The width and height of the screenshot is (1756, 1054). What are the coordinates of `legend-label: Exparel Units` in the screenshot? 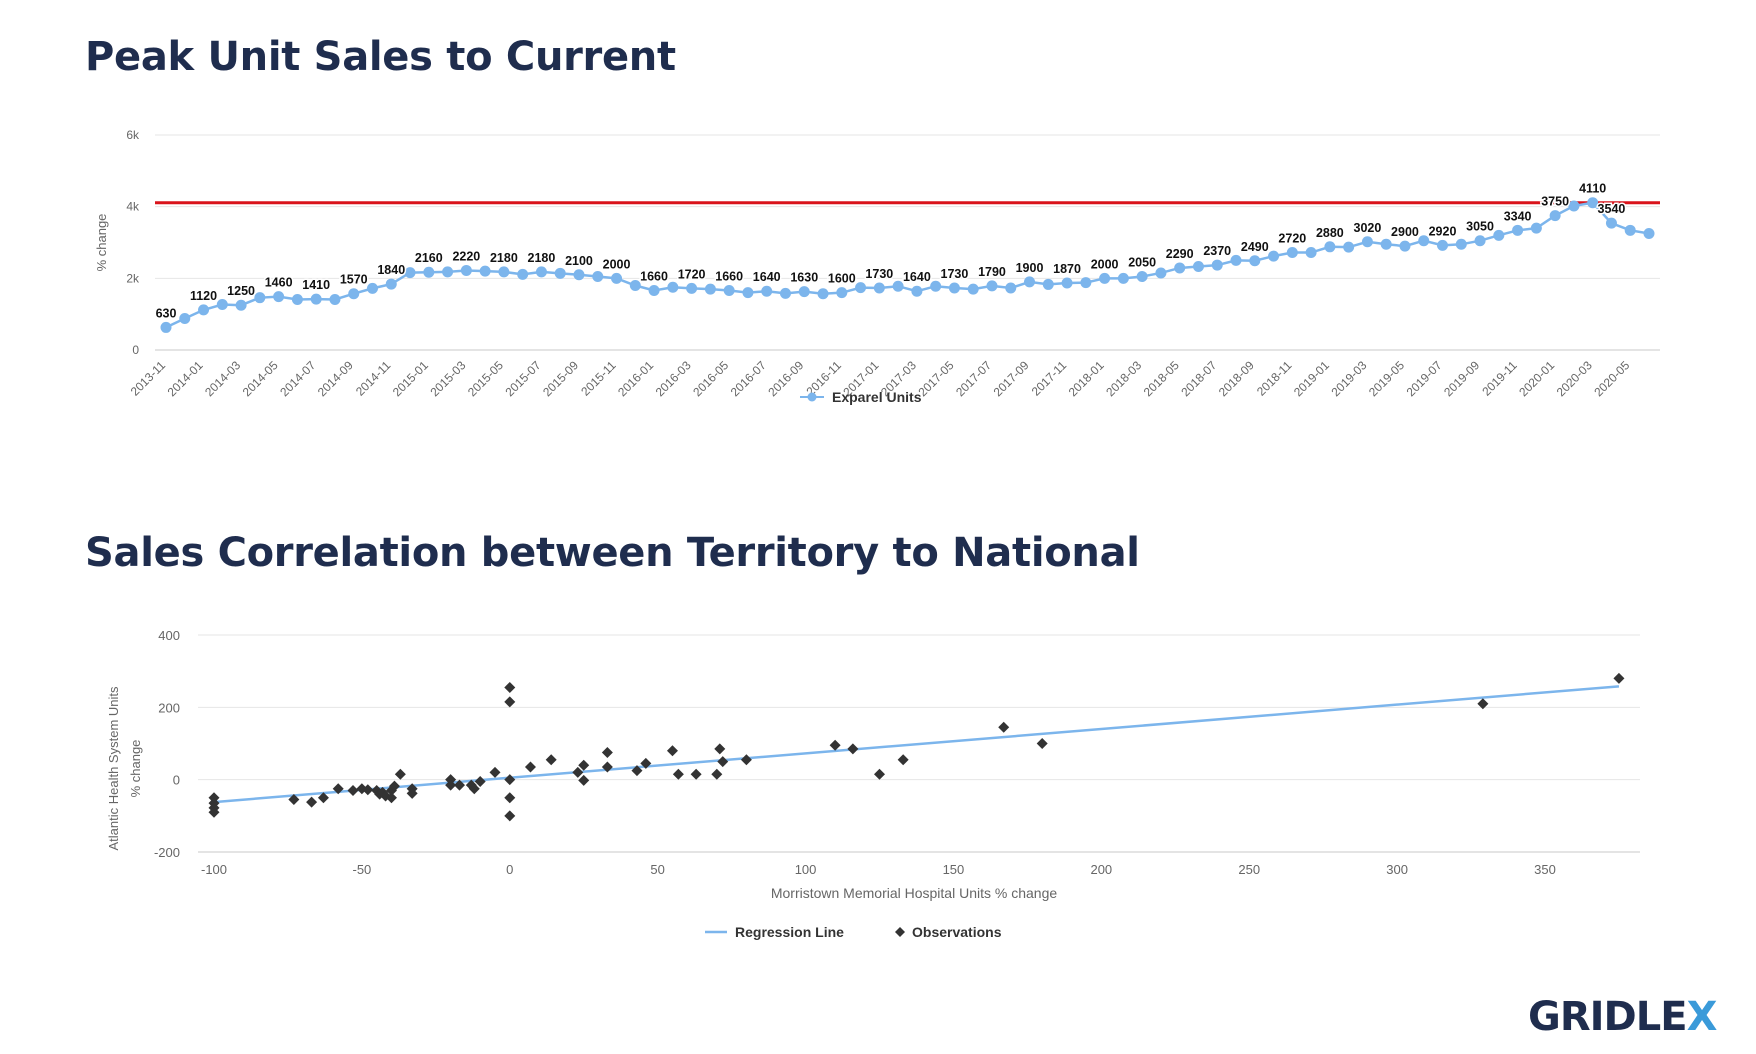 It's located at (877, 397).